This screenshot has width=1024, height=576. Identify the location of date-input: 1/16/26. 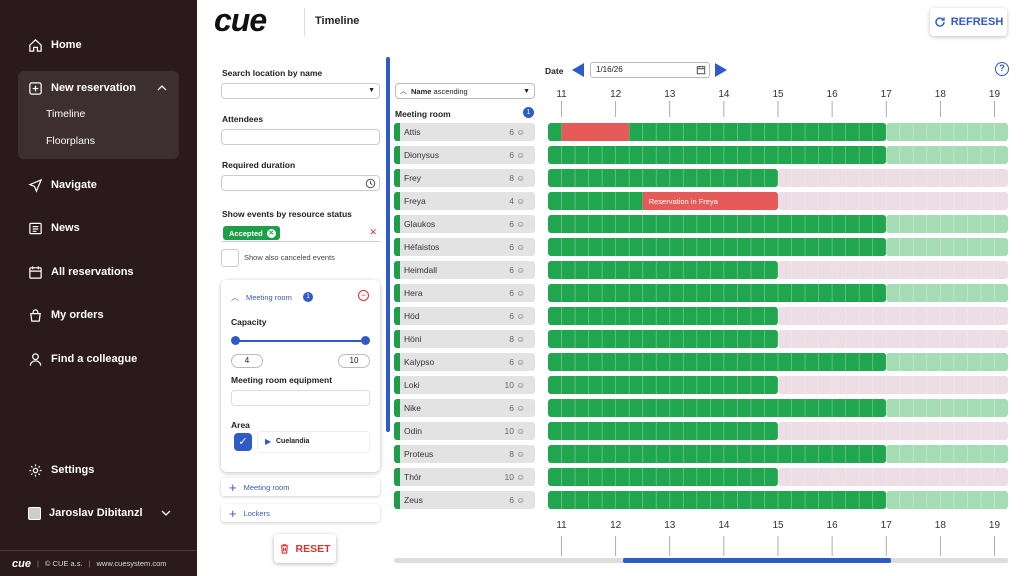
(650, 70).